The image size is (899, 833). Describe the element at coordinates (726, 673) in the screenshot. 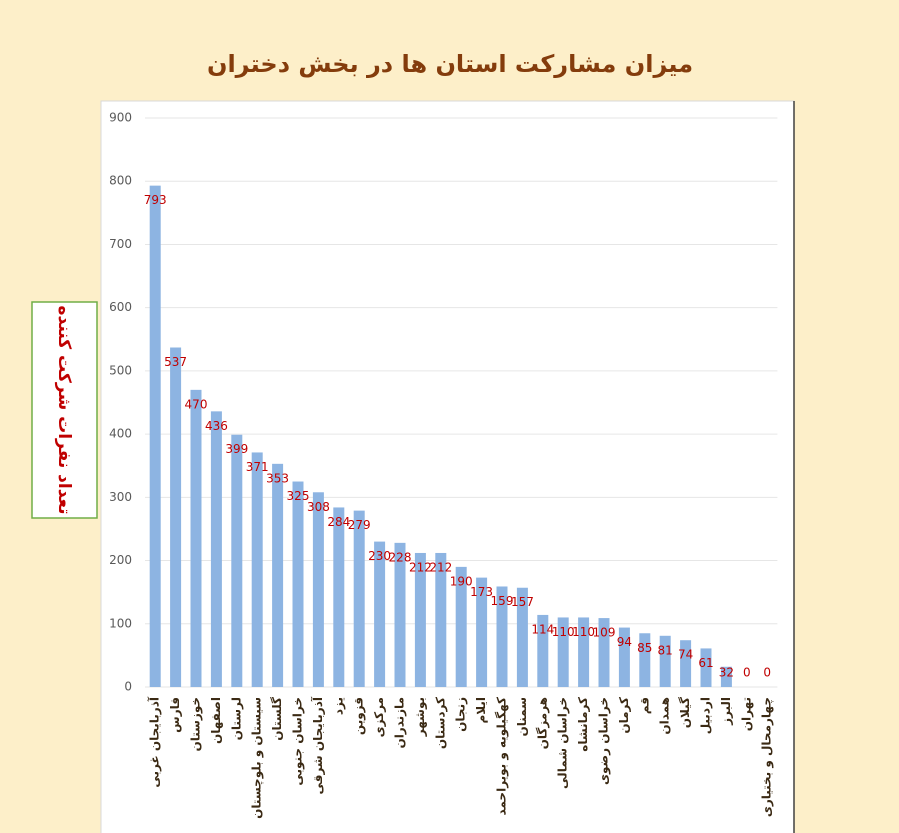

I see `value-label: 32` at that location.